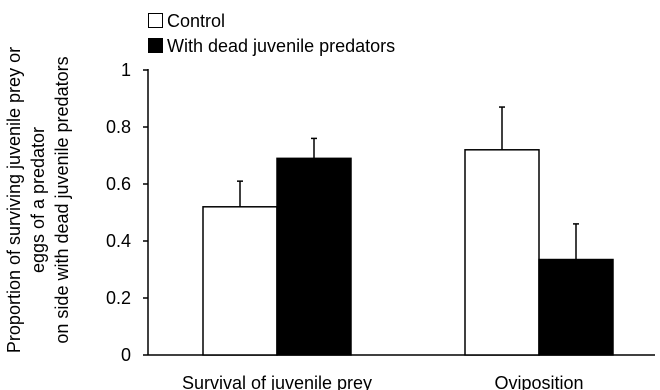 The width and height of the screenshot is (660, 390). What do you see at coordinates (62, 199) in the screenshot?
I see `y-axis-label-line: on side with dead juvenile predators` at bounding box center [62, 199].